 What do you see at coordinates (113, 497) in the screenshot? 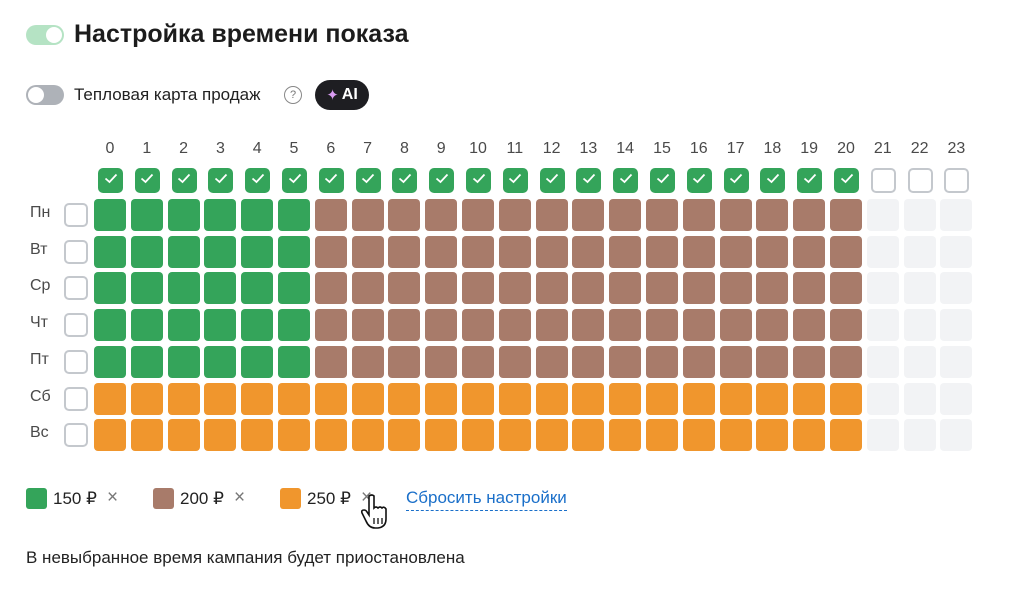
I see `remove-price-icon: ×` at bounding box center [113, 497].